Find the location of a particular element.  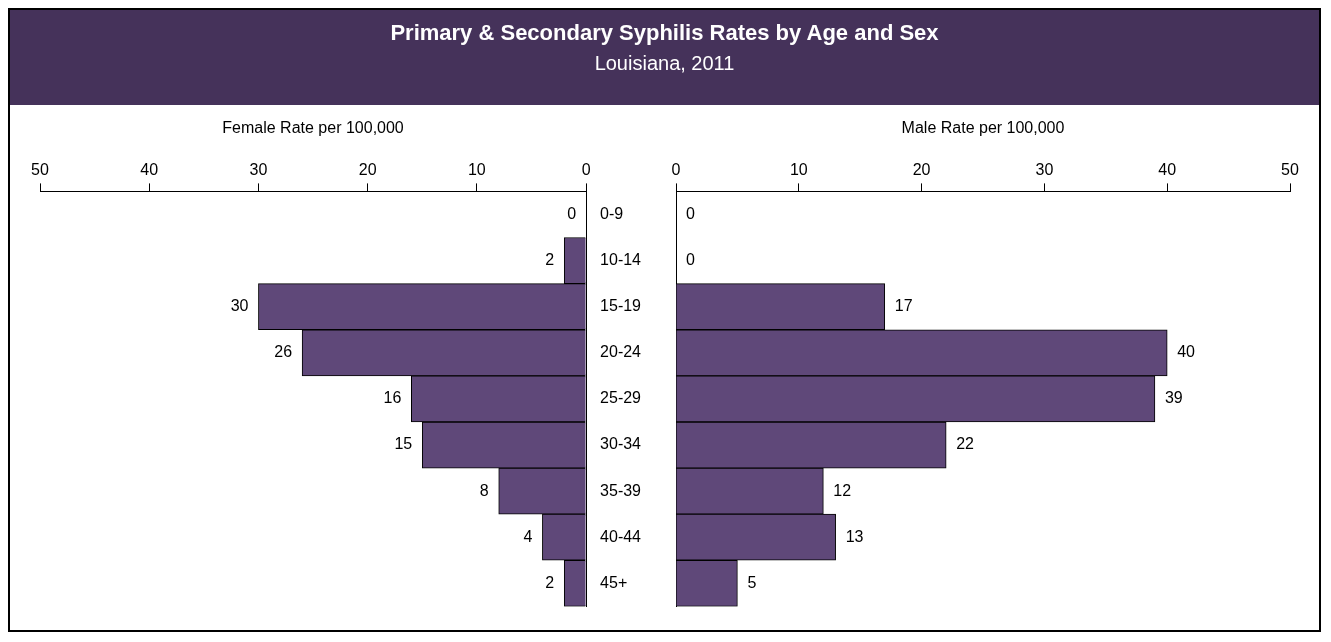

y-tick-label: 40-44 is located at coordinates (621, 536).